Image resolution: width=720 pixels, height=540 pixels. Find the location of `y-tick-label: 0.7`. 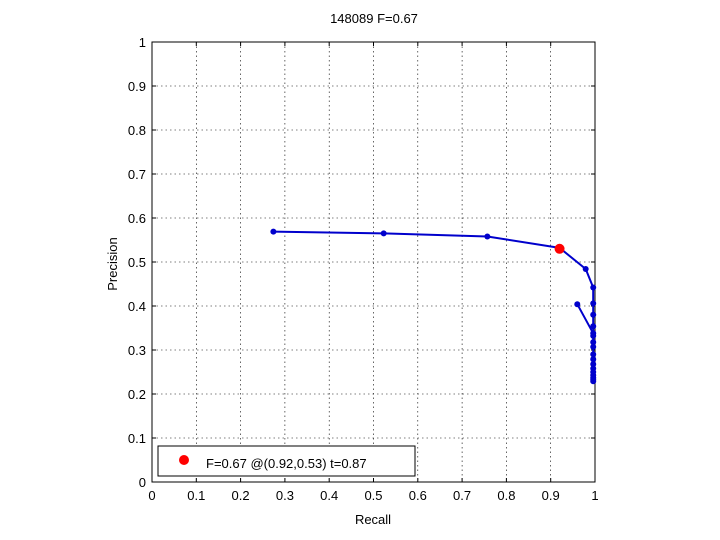

y-tick-label: 0.7 is located at coordinates (137, 174).